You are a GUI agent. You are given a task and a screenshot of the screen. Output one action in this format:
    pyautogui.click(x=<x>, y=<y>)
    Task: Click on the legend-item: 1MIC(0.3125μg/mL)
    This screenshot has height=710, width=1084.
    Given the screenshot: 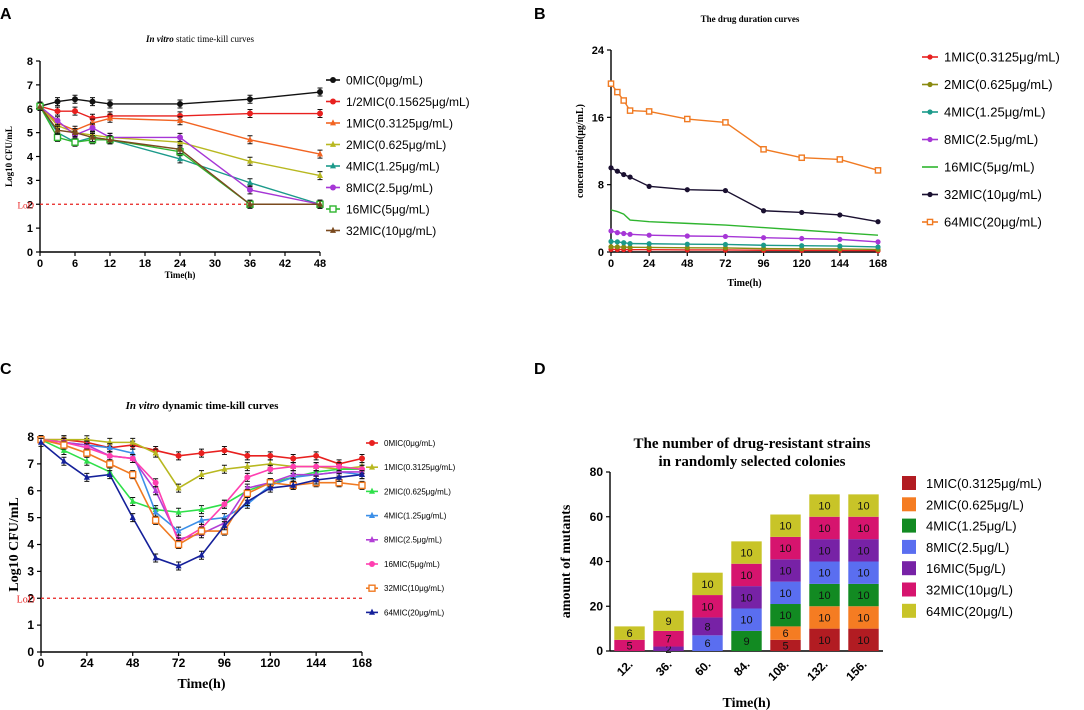 What is the action you would take?
    pyautogui.click(x=411, y=467)
    